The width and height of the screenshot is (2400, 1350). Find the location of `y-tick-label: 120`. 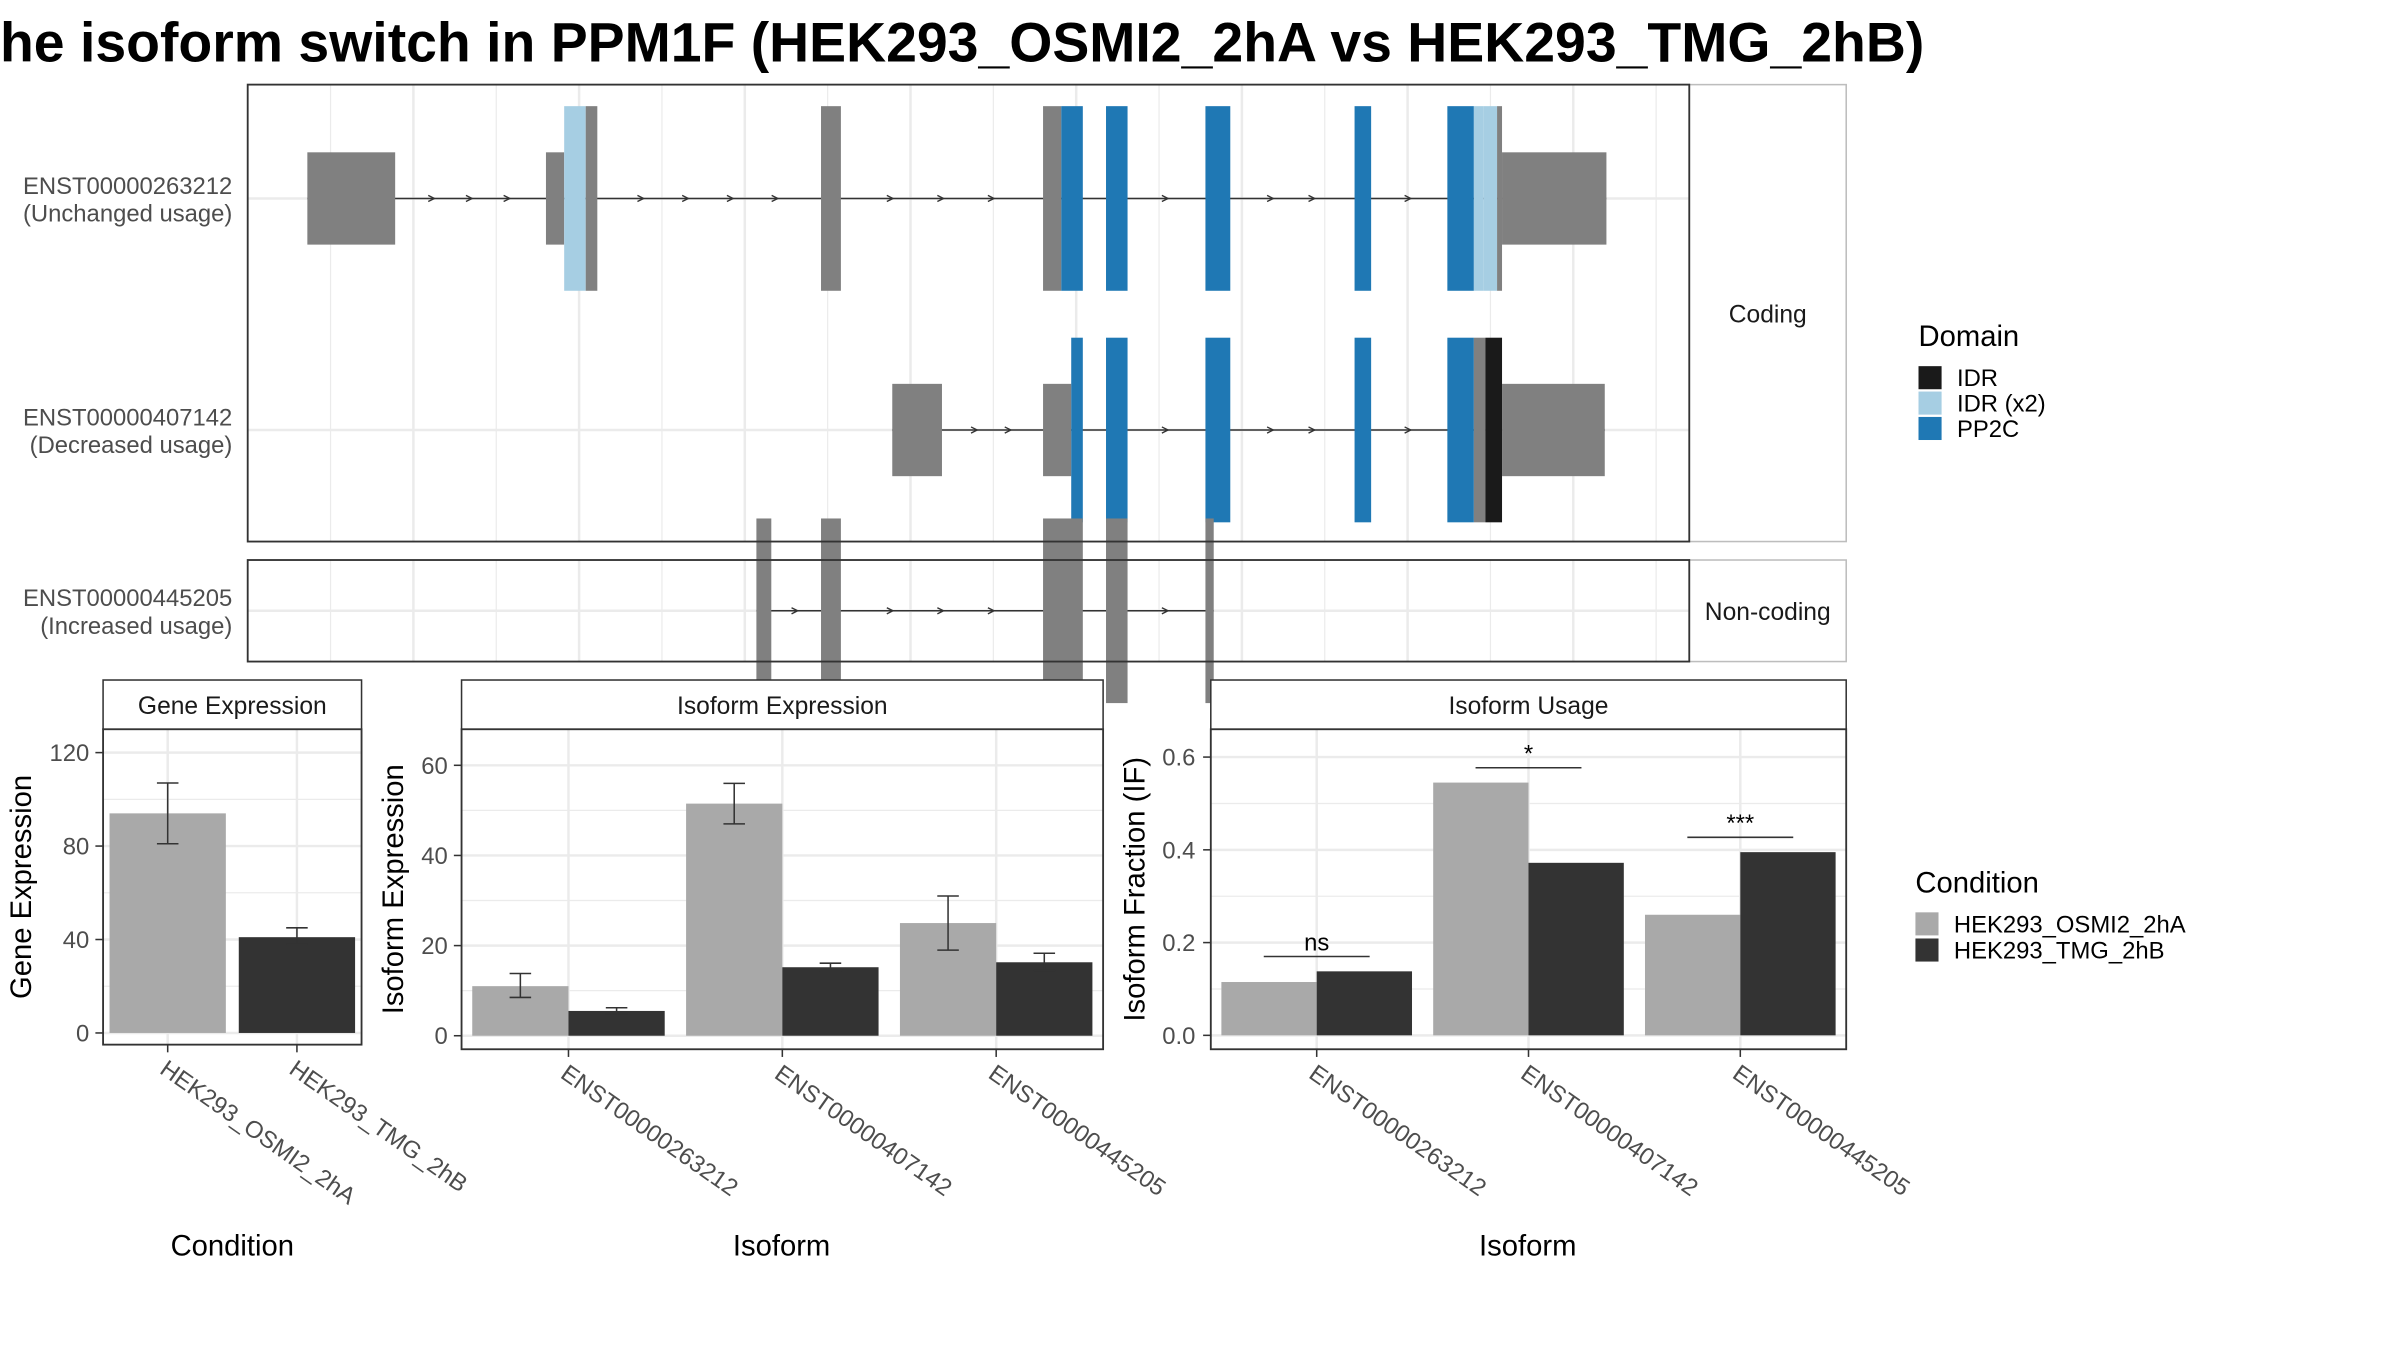

y-tick-label: 120 is located at coordinates (69, 753).